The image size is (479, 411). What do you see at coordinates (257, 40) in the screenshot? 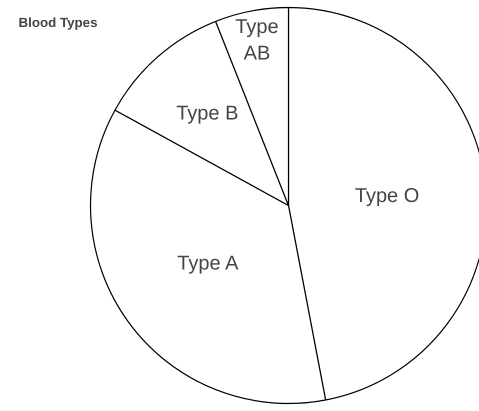
I see `slice-label: Type AB` at bounding box center [257, 40].